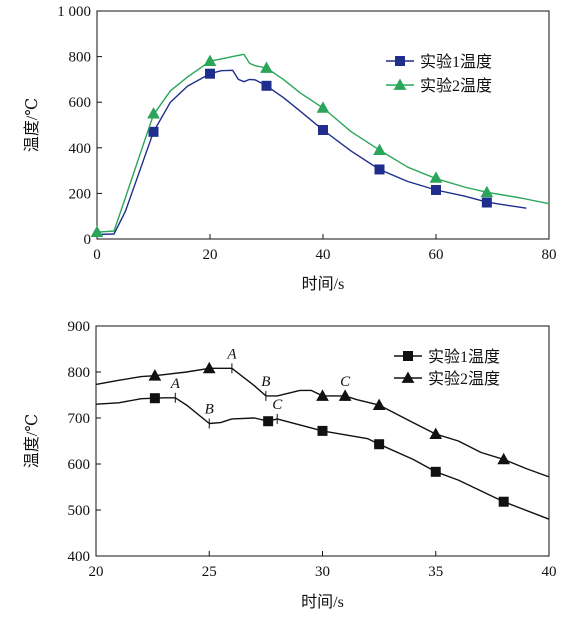  What do you see at coordinates (80, 194) in the screenshot?
I see `y-tick-label: 200` at bounding box center [80, 194].